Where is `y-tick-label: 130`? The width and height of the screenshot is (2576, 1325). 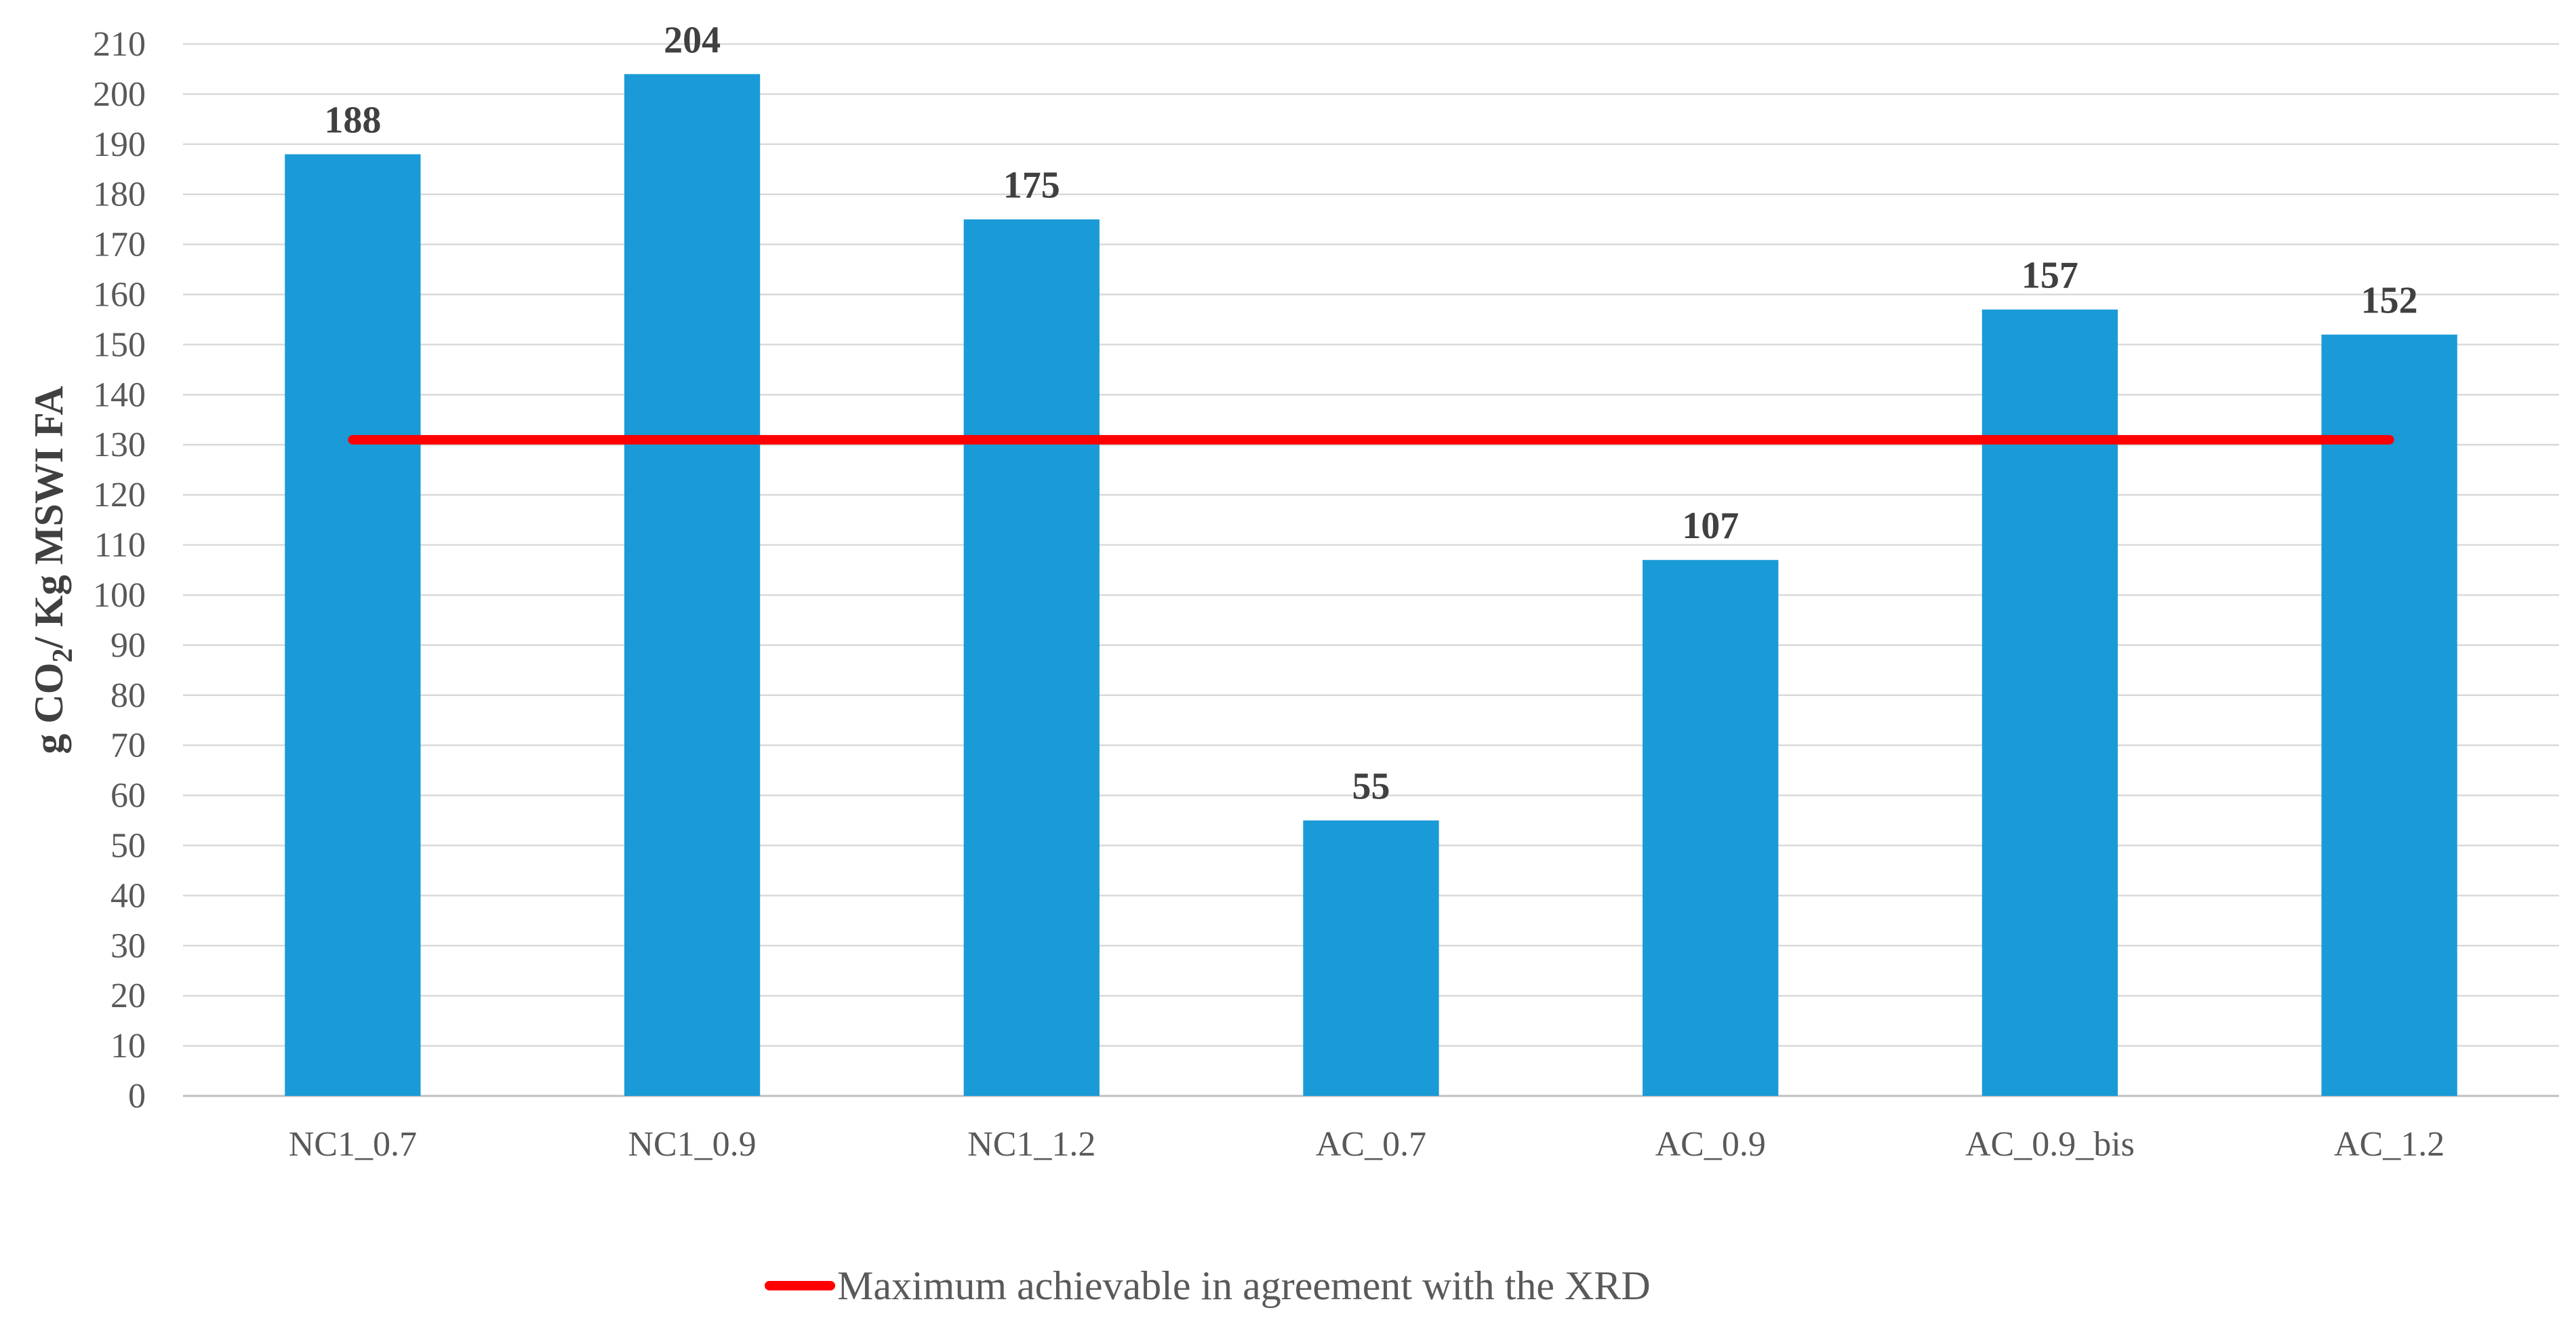 y-tick-label: 130 is located at coordinates (119, 445).